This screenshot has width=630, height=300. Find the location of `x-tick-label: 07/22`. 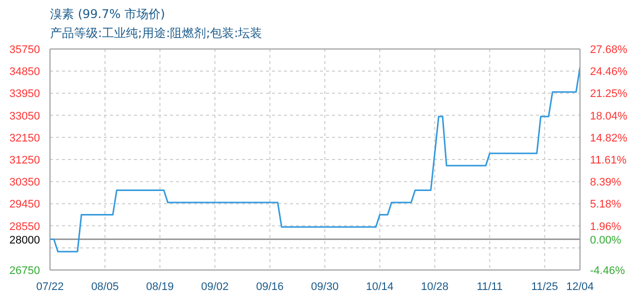

x-tick-label: 07/22 is located at coordinates (50, 287).